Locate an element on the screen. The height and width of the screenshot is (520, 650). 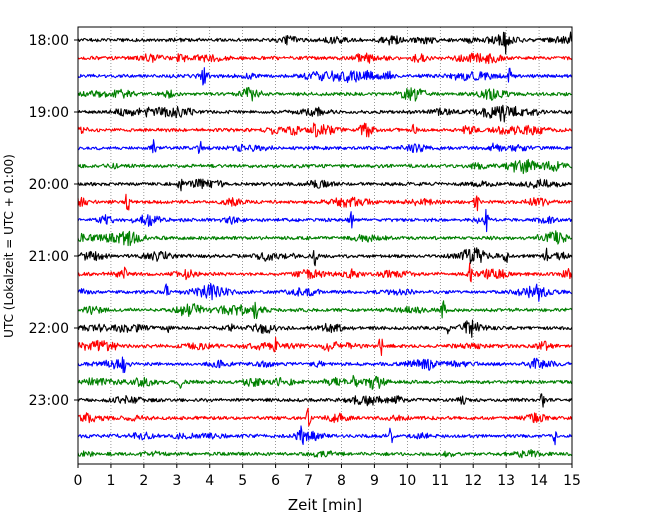
x-tick-label: 3 is located at coordinates (176, 481).